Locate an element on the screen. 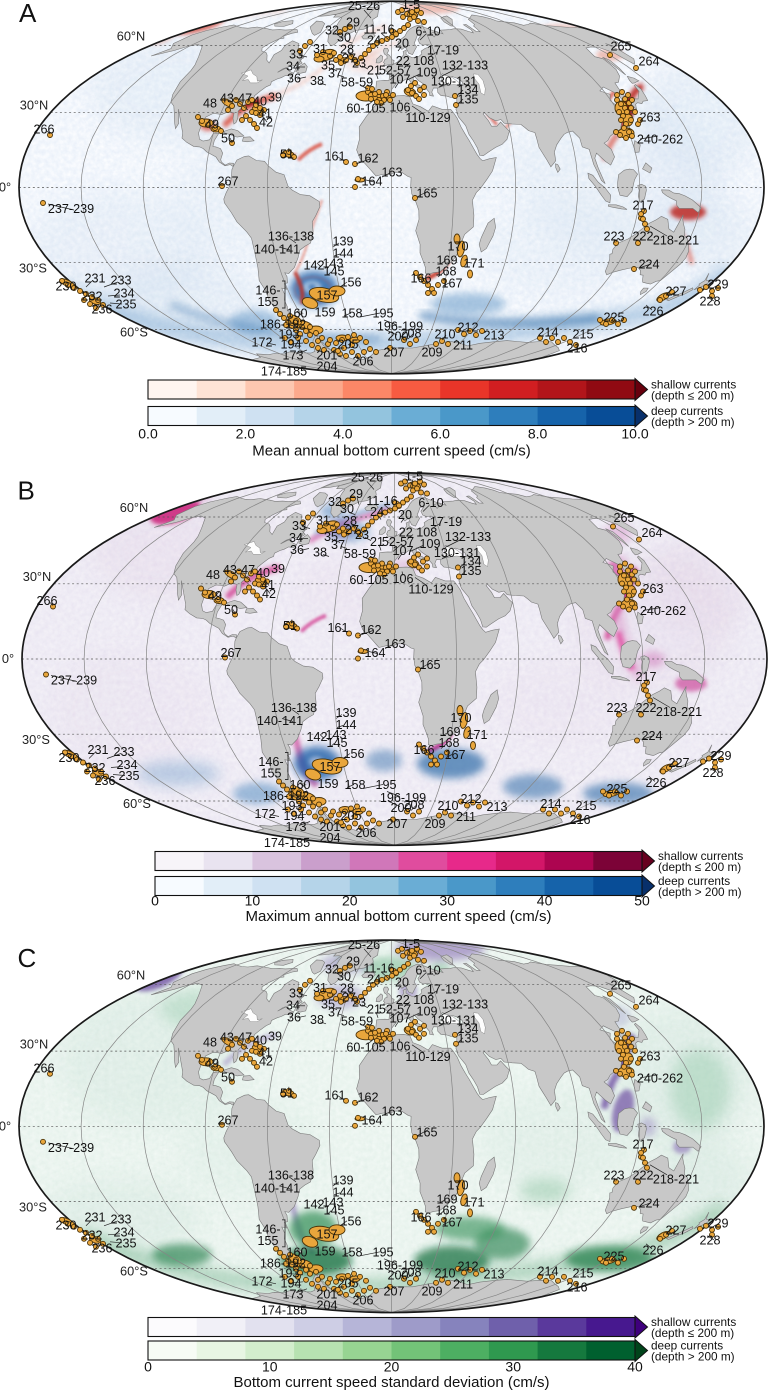  svg-text: 200 is located at coordinates (400, 808).